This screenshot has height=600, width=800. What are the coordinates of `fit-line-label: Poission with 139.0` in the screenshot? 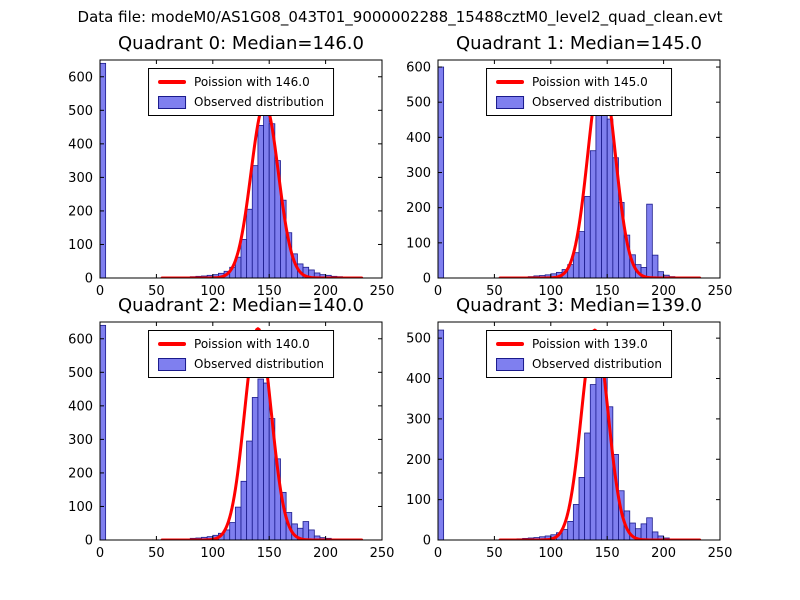 It's located at (590, 344).